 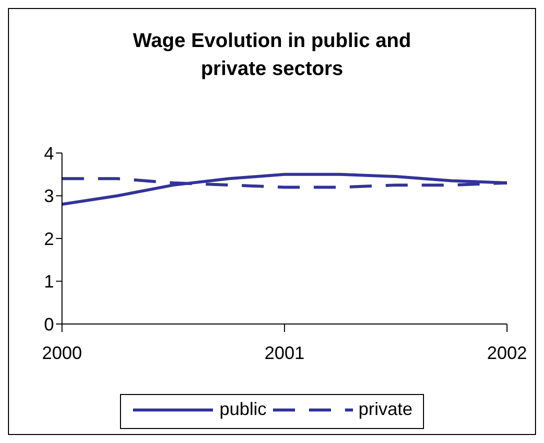 I want to click on y-tick-label: 1, so click(x=49, y=282).